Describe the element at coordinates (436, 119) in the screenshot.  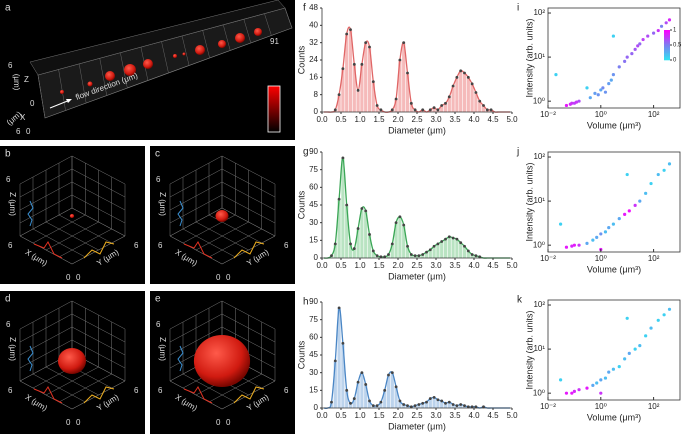
I see `x-tick-label: 3.0` at that location.